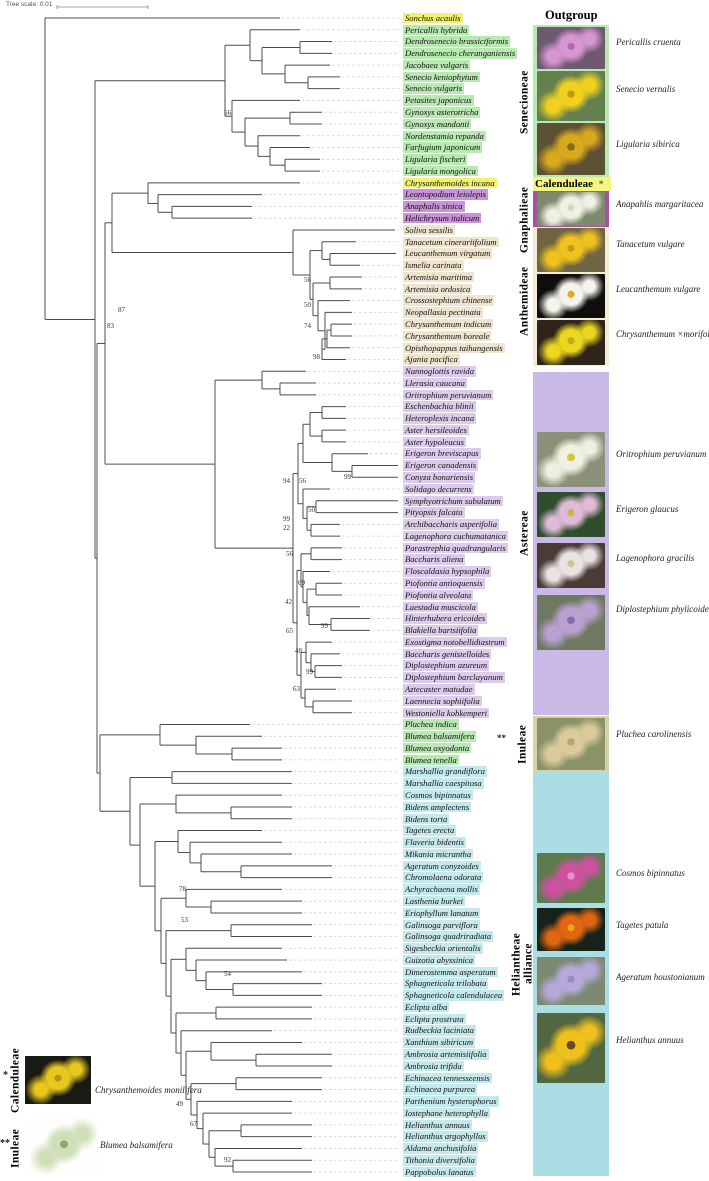 This screenshot has height=1181, width=709. Describe the element at coordinates (445, 194) in the screenshot. I see `taxon-label: Leontopodium leiolepis` at that location.